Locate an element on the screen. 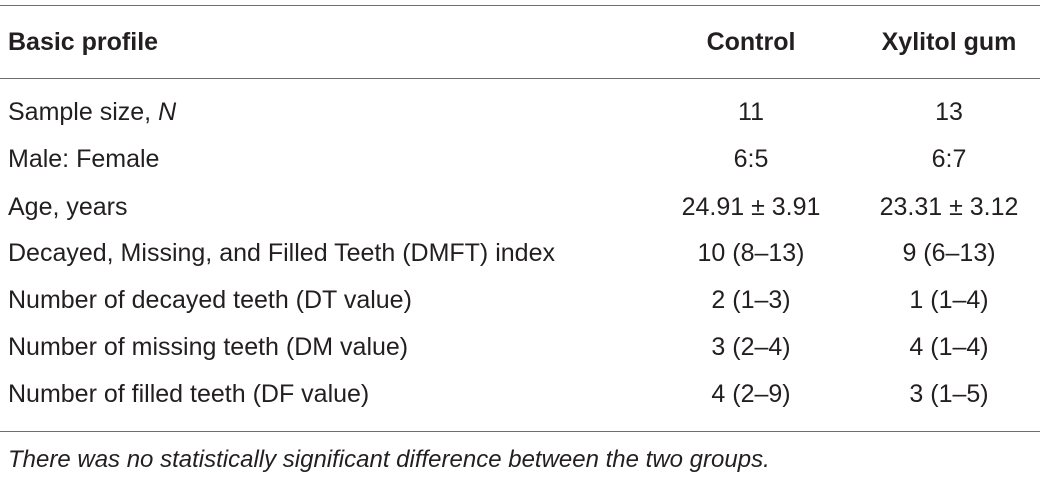  row-control-value: 24.91 ± 3.91 is located at coordinates (751, 207).